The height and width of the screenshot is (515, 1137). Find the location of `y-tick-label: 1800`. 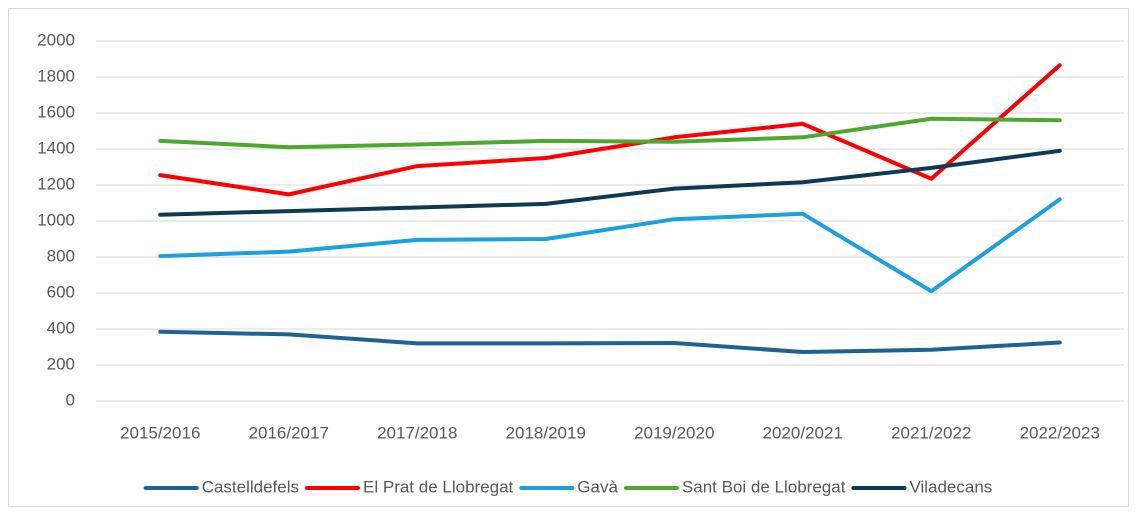

y-tick-label: 1800 is located at coordinates (56, 75).